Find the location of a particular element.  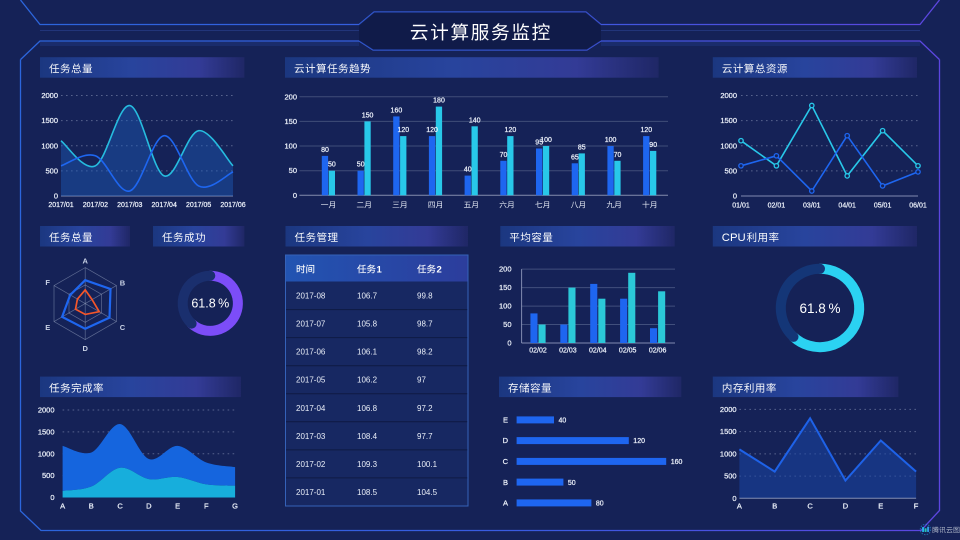

svg-text: 2017-01 is located at coordinates (311, 492).